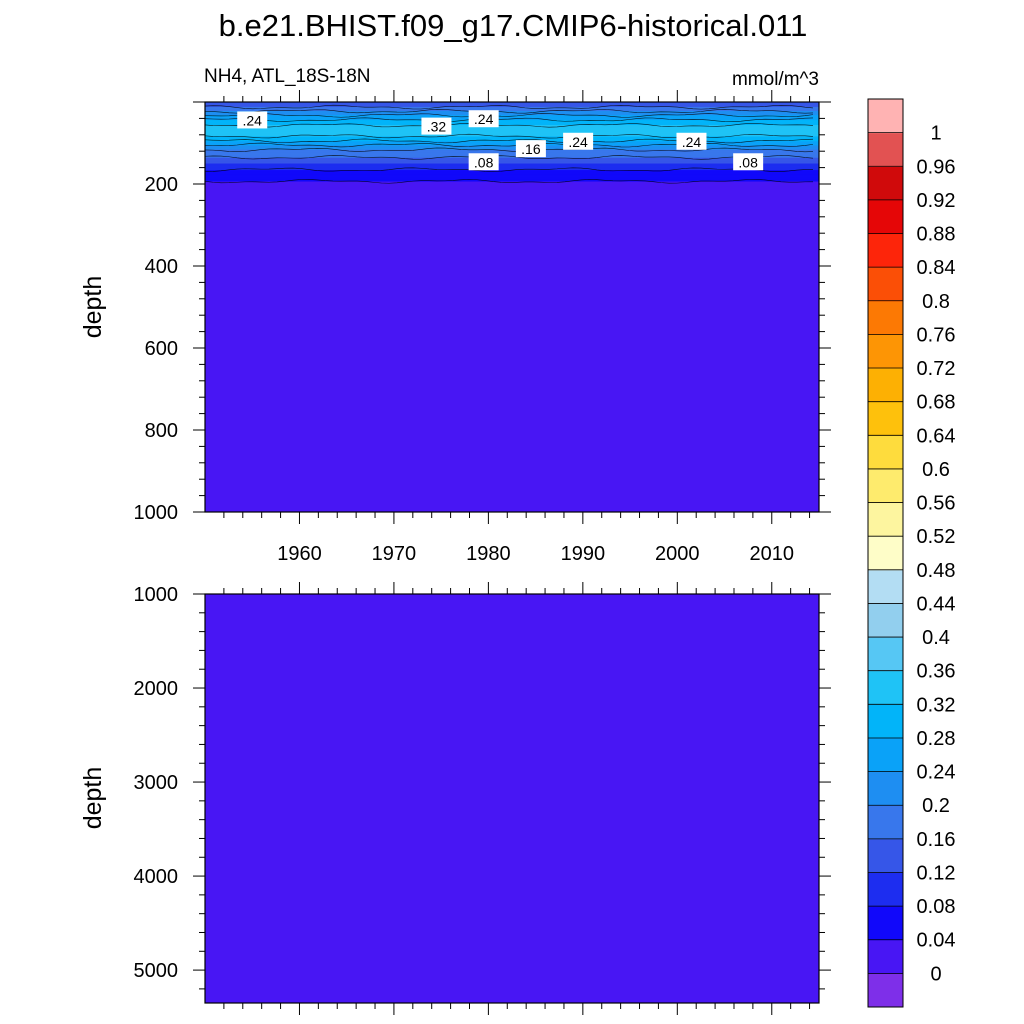  I want to click on lower-ylabel: depth, so click(93, 798).